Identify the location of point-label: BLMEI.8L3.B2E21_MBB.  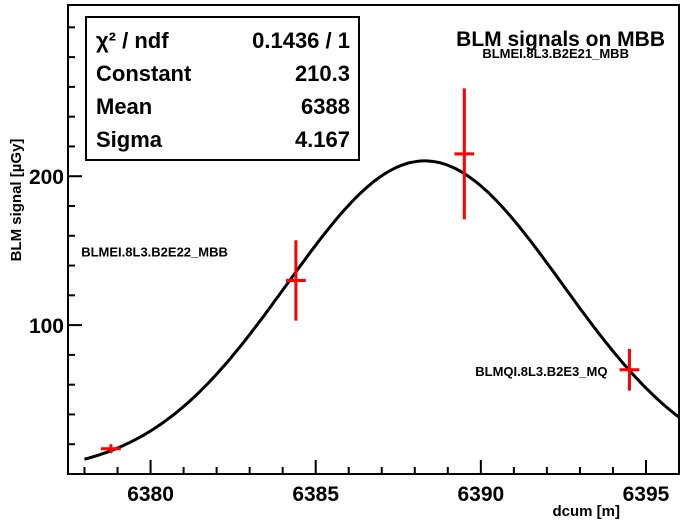
(555, 53).